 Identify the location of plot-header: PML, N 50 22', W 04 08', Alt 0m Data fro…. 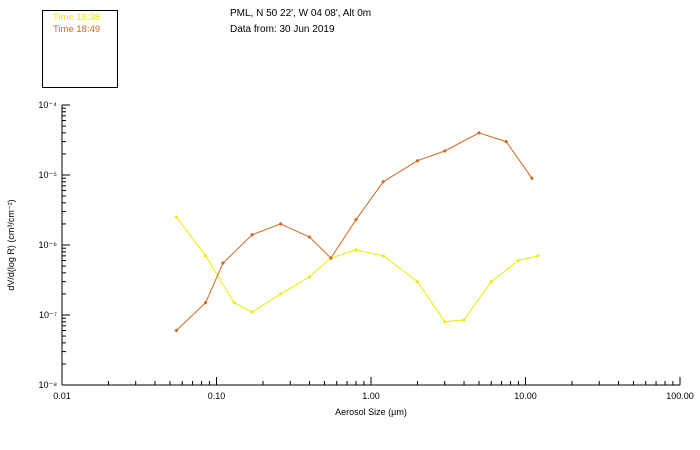
(300, 22).